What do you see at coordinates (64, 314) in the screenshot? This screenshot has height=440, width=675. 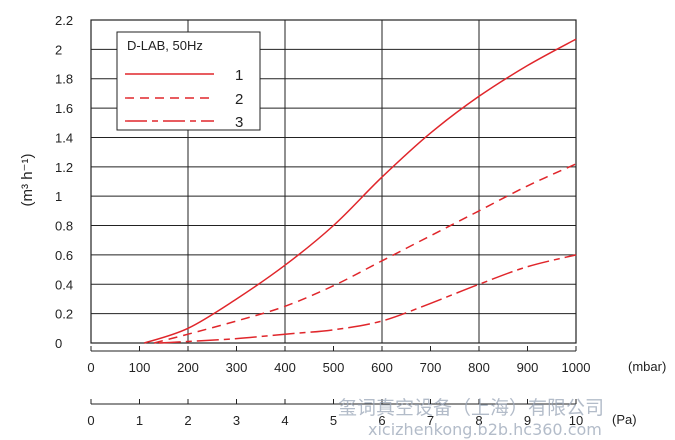 I see `y-tick-label: 0.2` at bounding box center [64, 314].